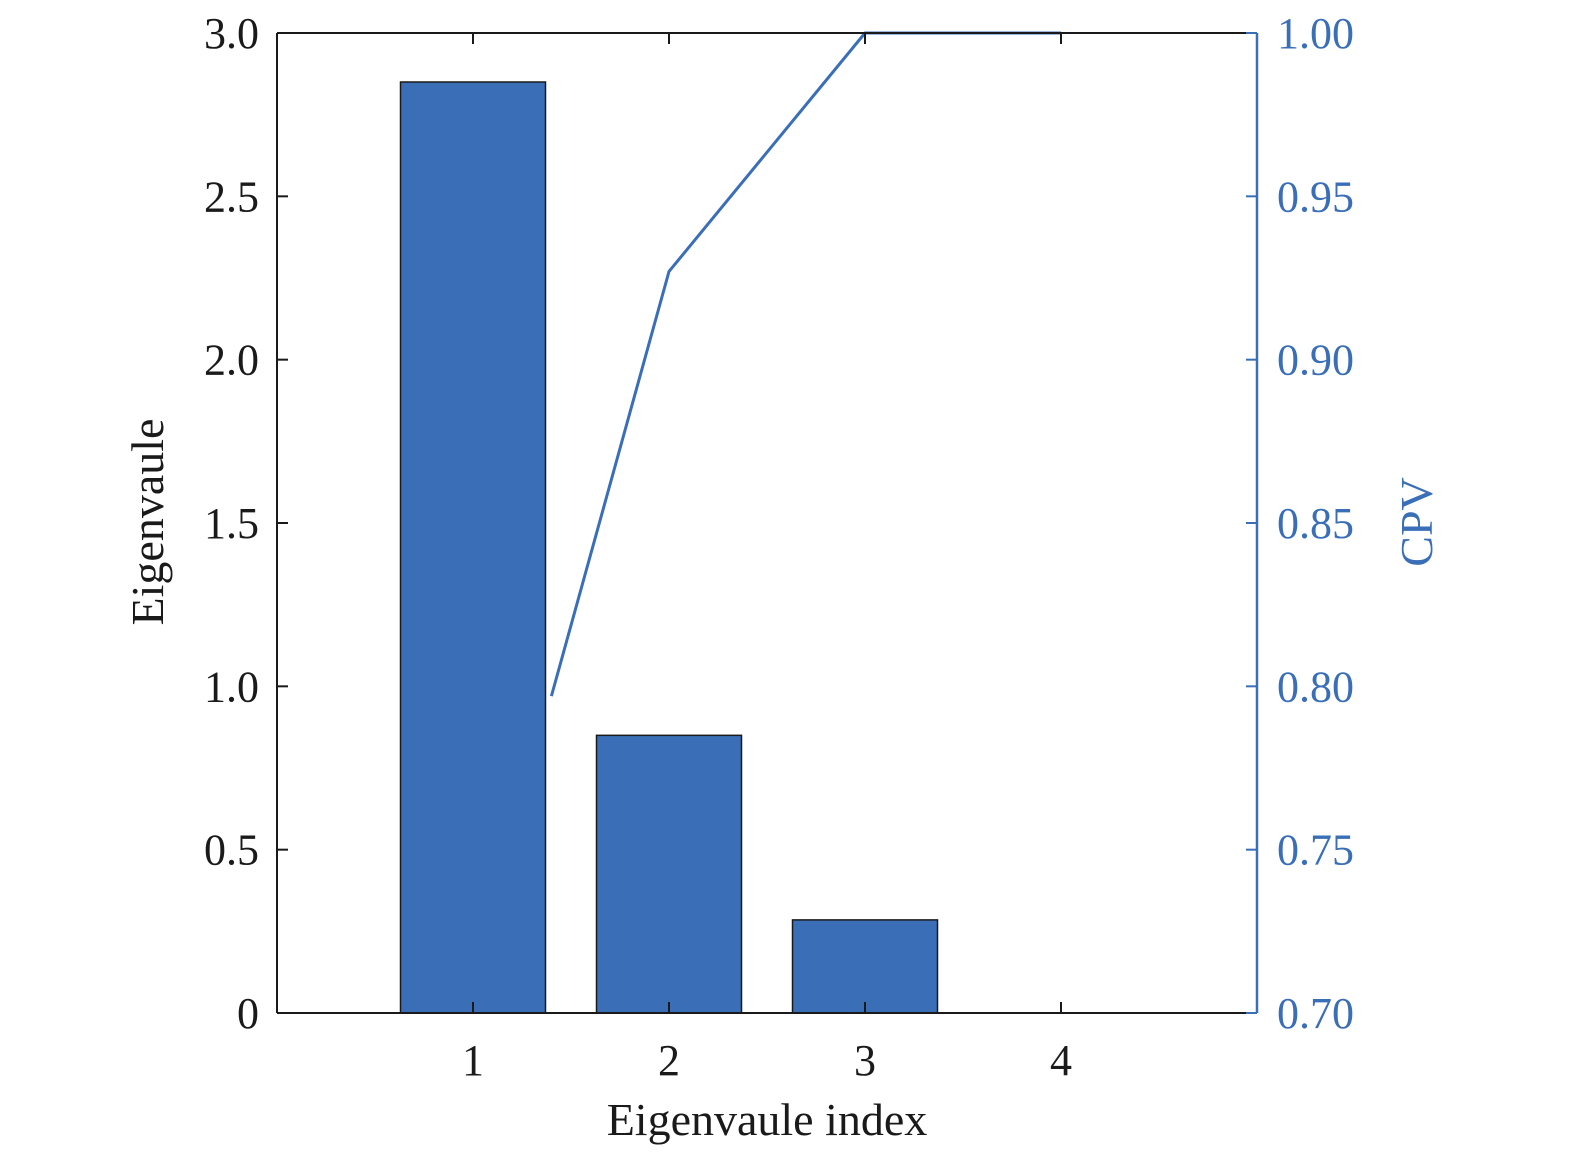 This screenshot has height=1159, width=1575. I want to click on y-tick-right-label: 0.70, so click(1315, 1013).